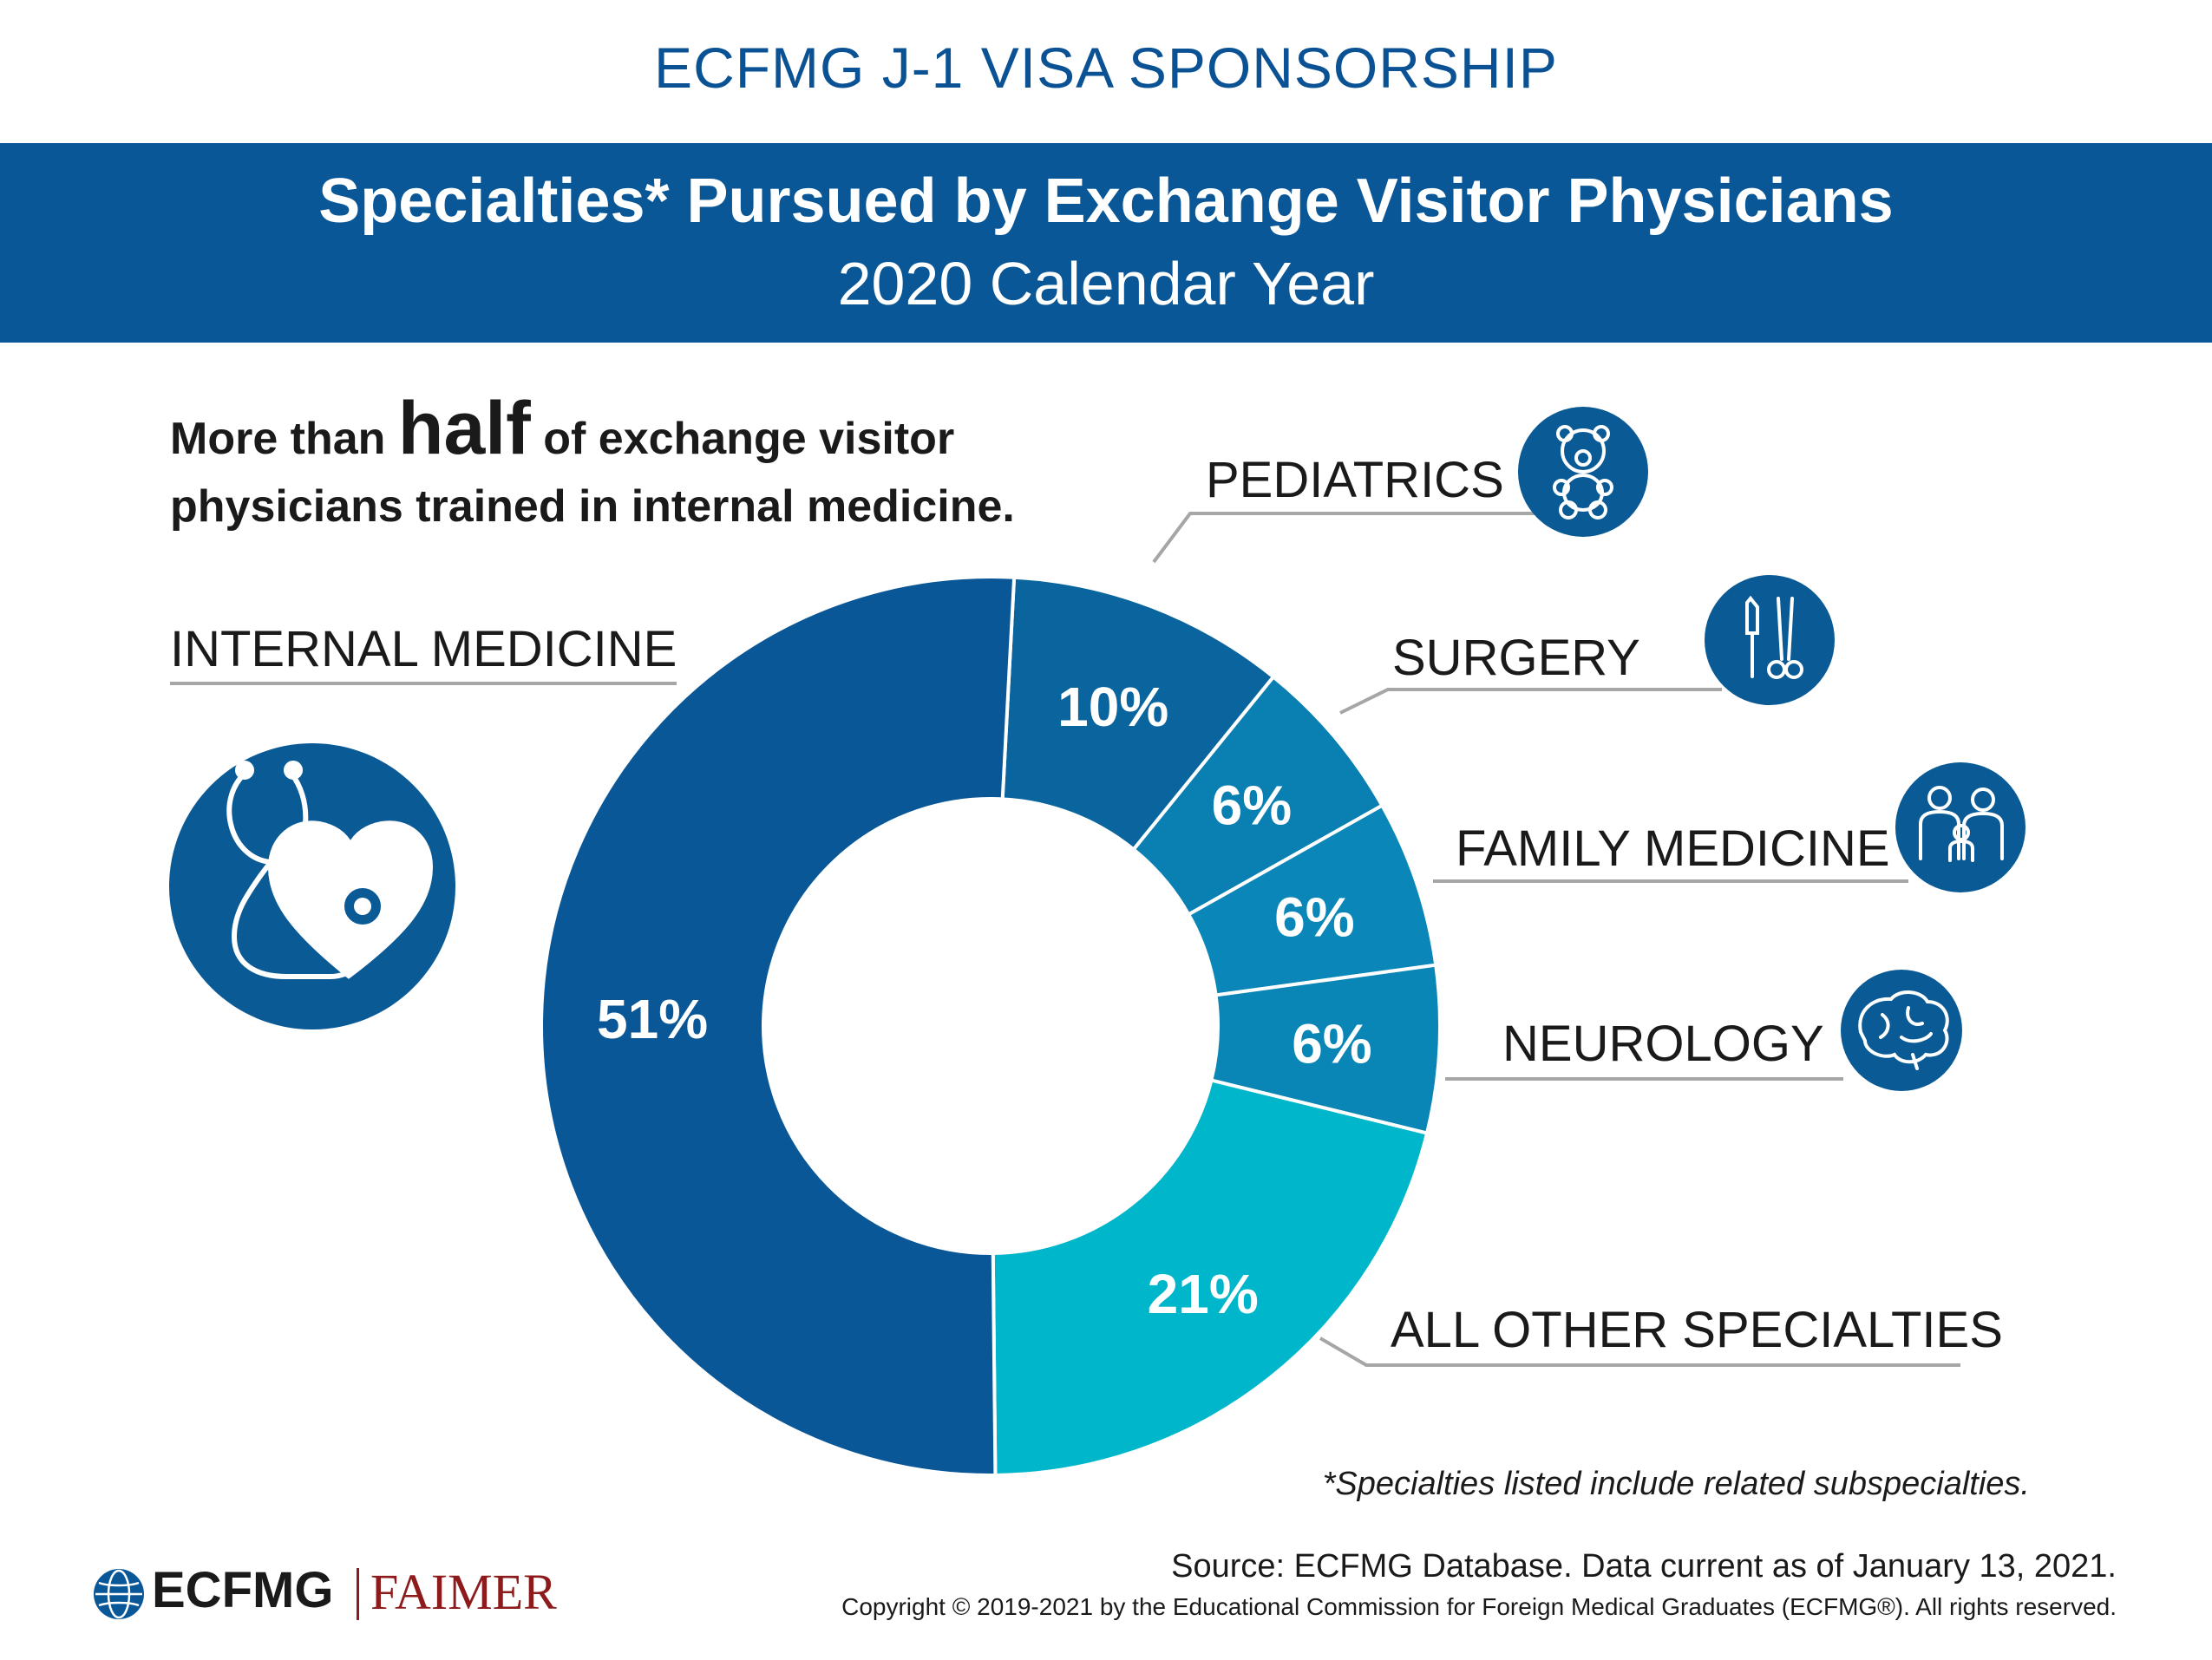 Image resolution: width=2212 pixels, height=1660 pixels. What do you see at coordinates (1343, 538) in the screenshot?
I see `leader-pediatrics` at bounding box center [1343, 538].